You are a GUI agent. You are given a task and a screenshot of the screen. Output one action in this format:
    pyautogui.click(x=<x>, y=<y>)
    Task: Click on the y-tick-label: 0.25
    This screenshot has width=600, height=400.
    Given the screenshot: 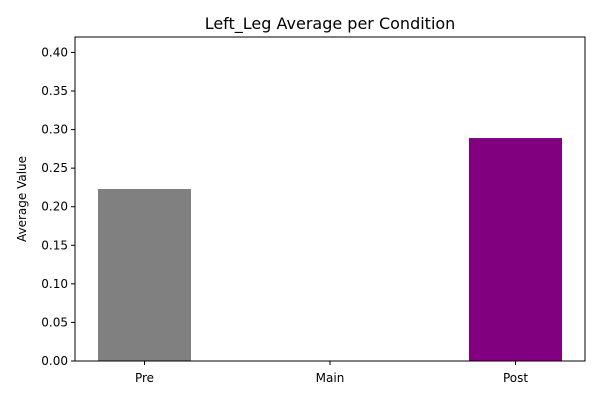 What is the action you would take?
    pyautogui.click(x=54, y=168)
    